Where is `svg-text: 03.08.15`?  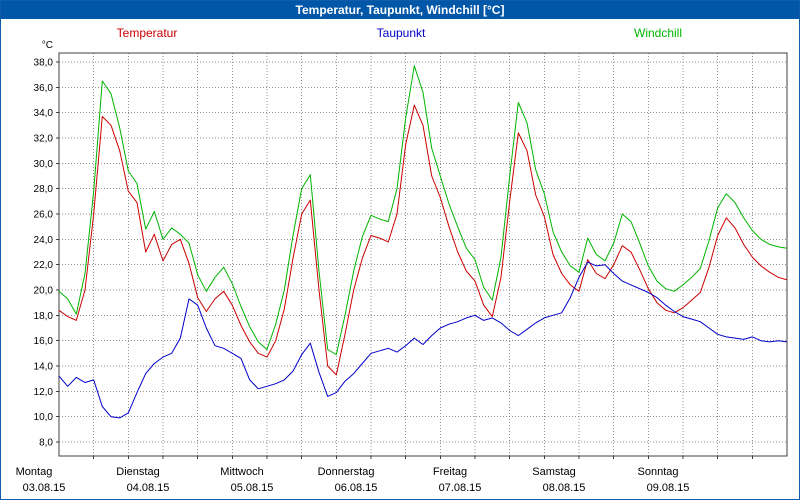 svg-text: 03.08.15 is located at coordinates (44, 488).